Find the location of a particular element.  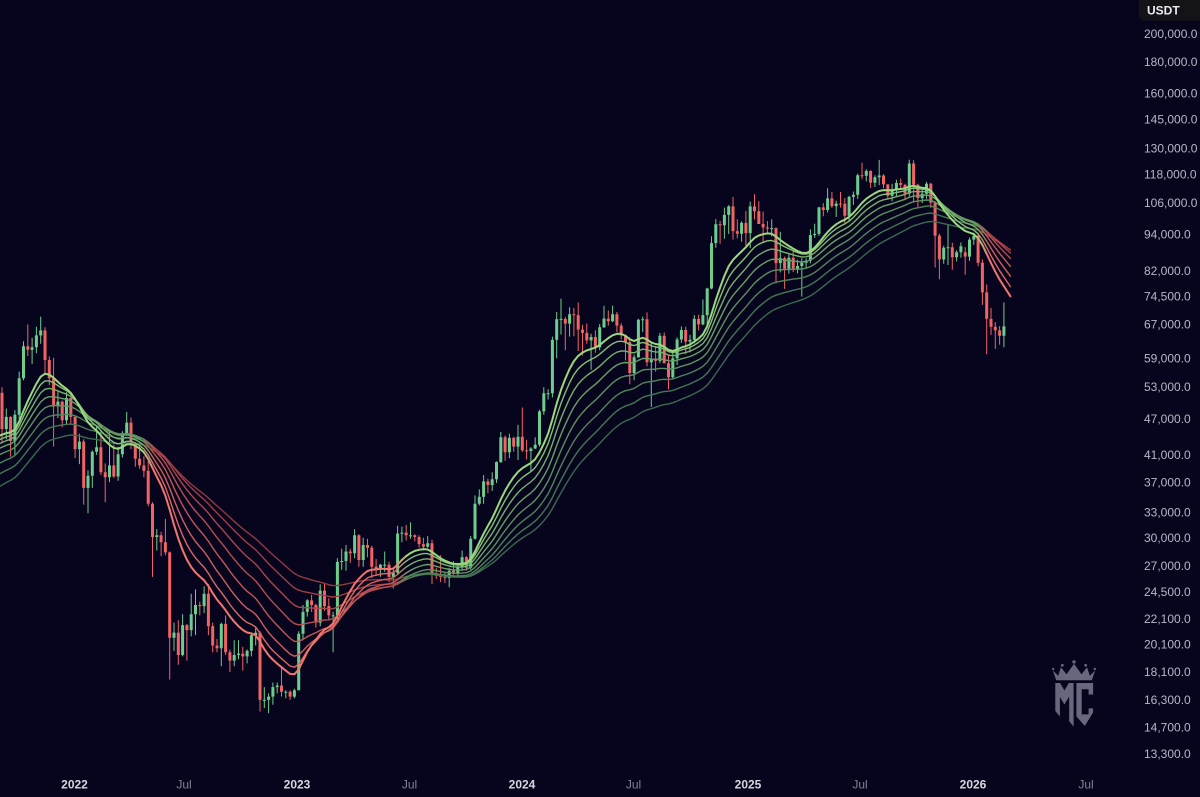

svg-text: 41,000.0 is located at coordinates (1167, 455).